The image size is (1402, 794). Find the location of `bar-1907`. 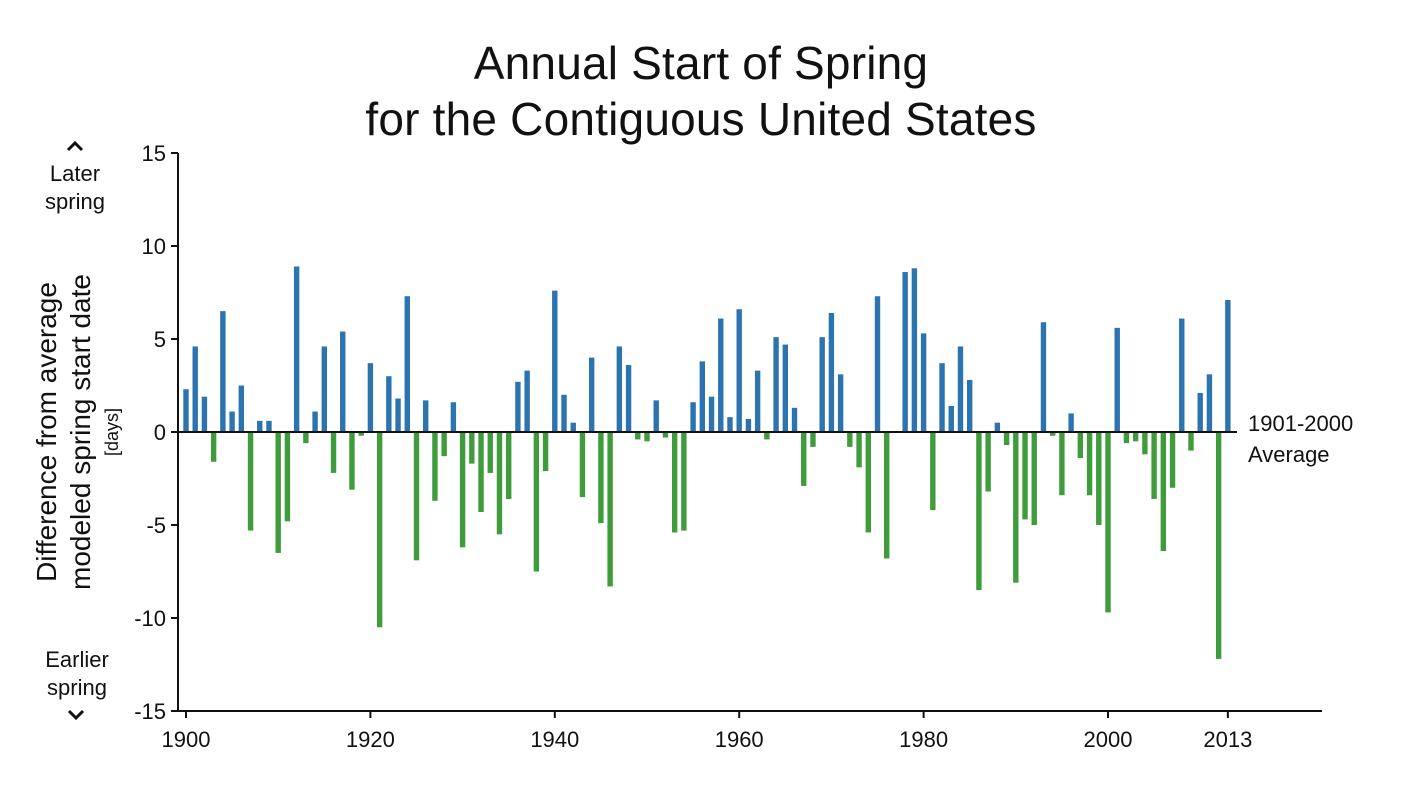

bar-1907 is located at coordinates (250, 481).